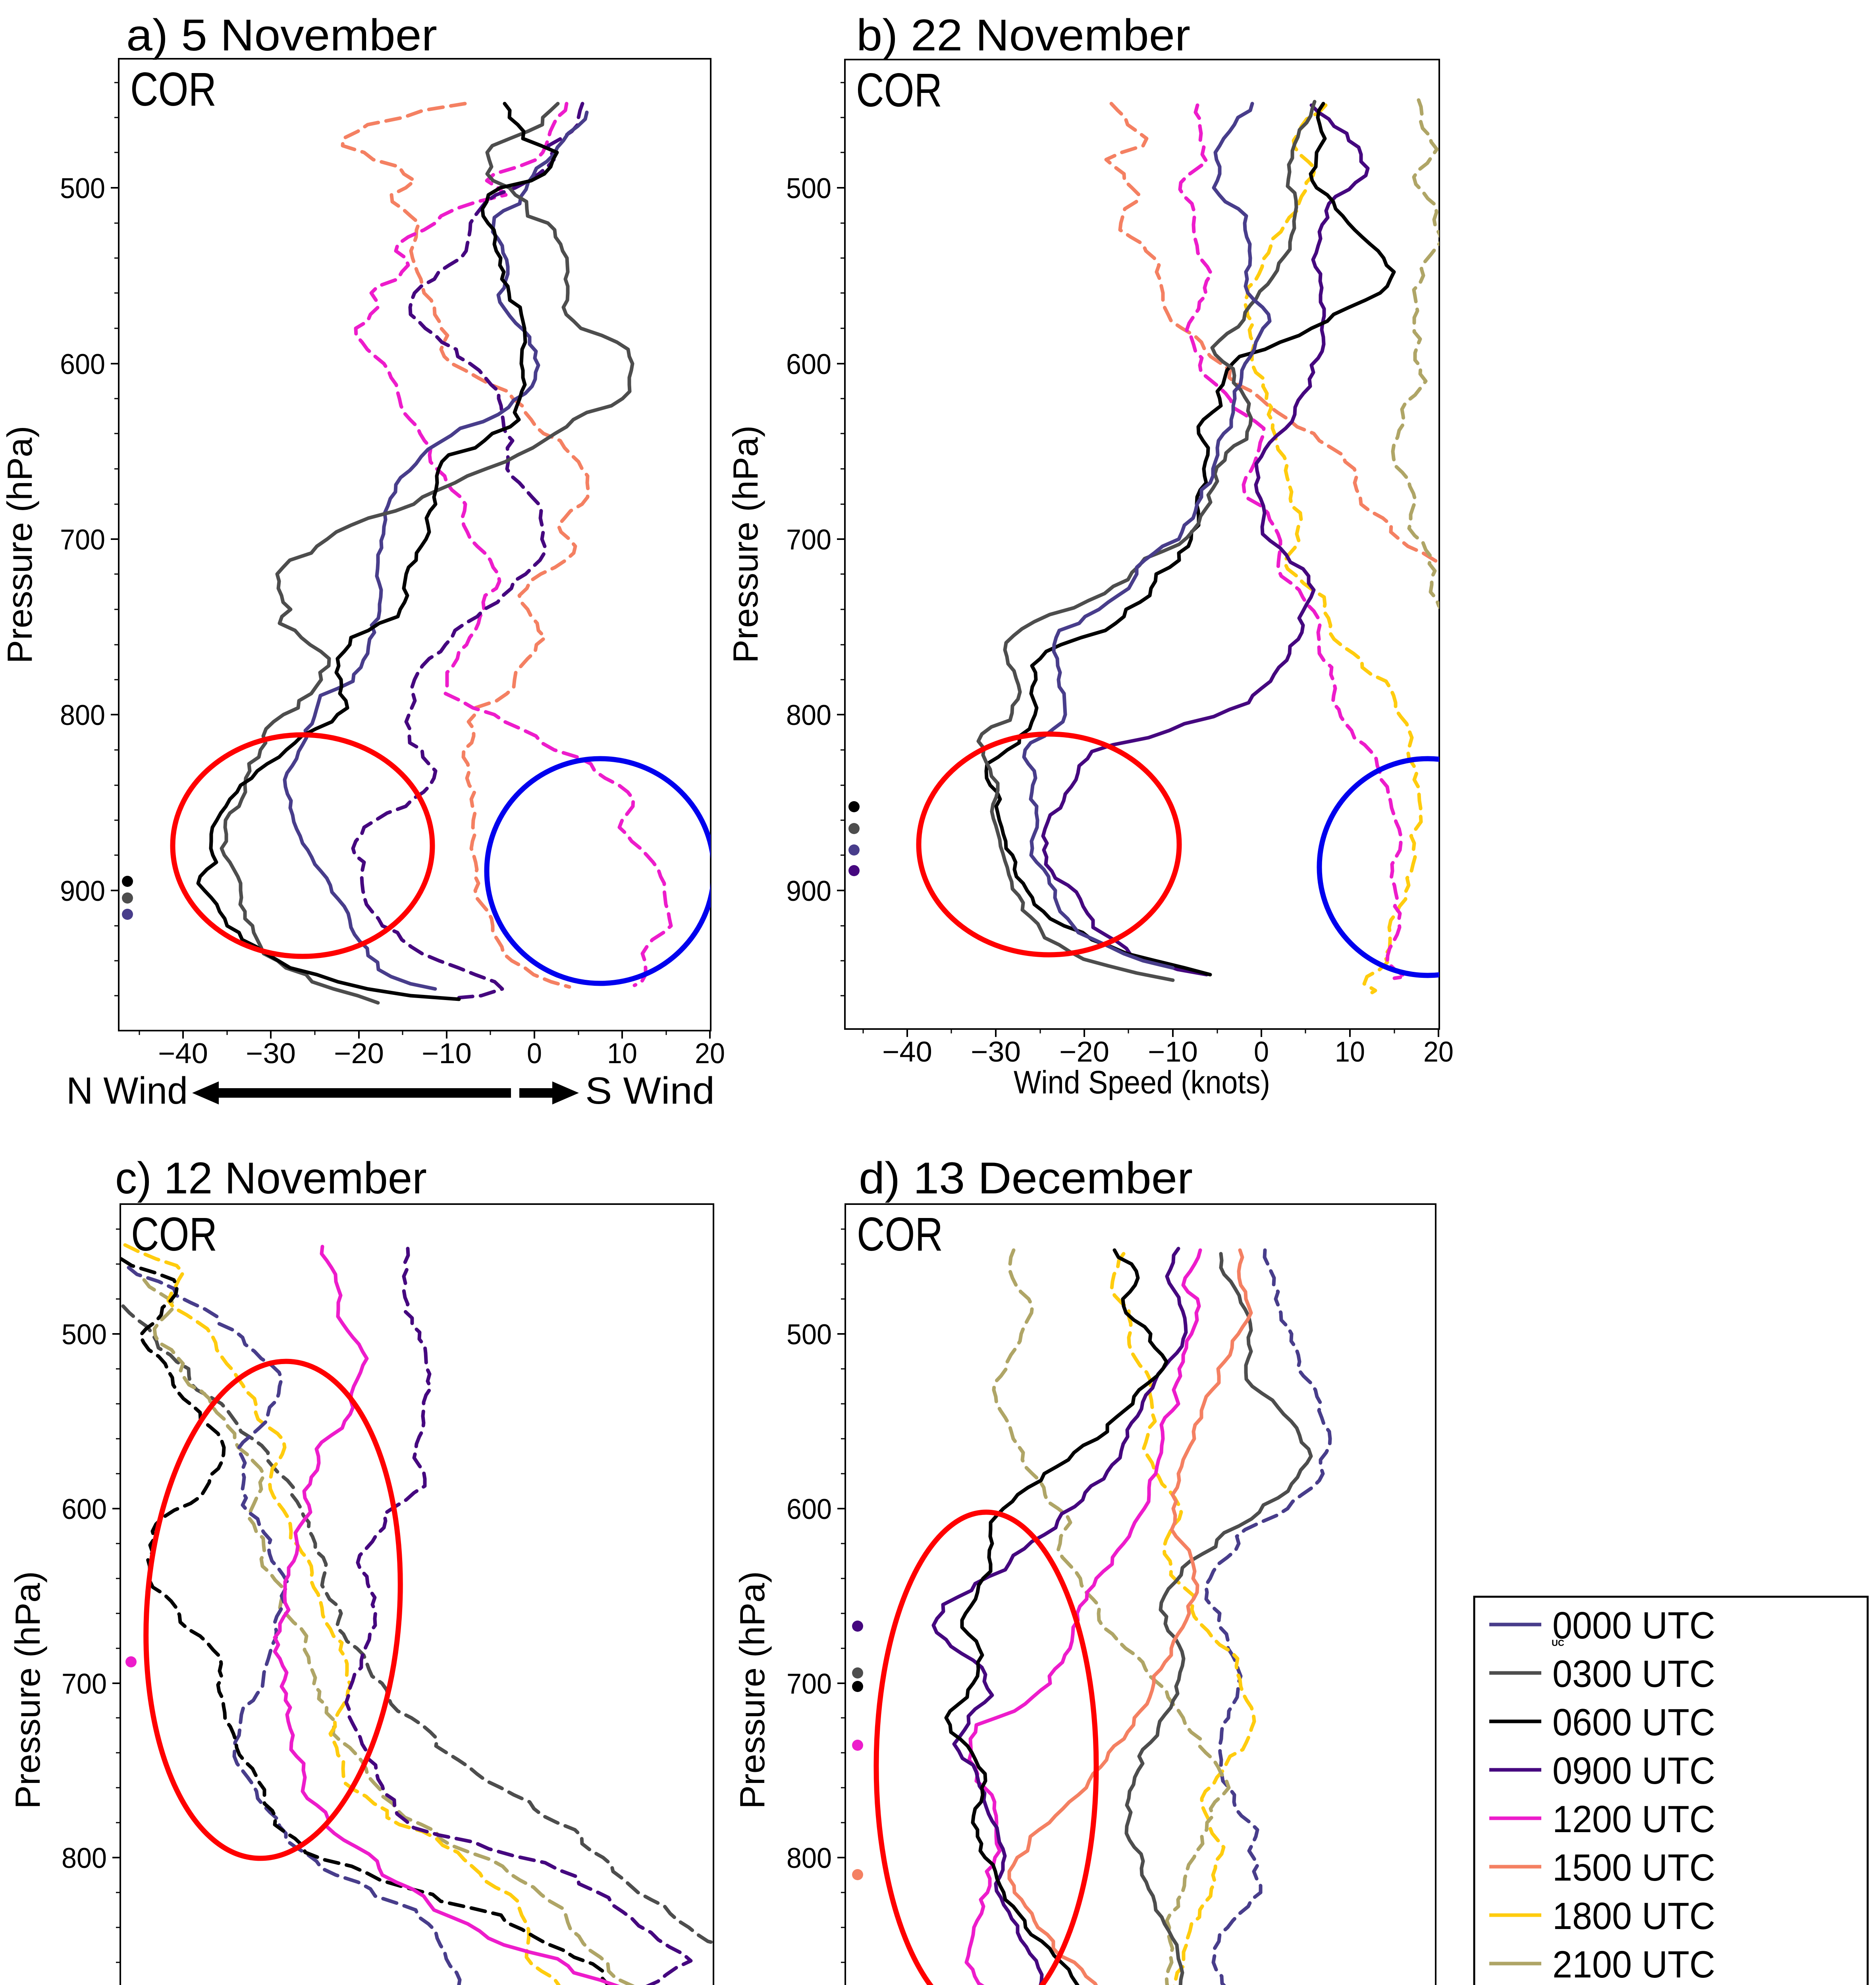  Describe the element at coordinates (1633, 1964) in the screenshot. I see `svg-text: 2100 UTC` at that location.